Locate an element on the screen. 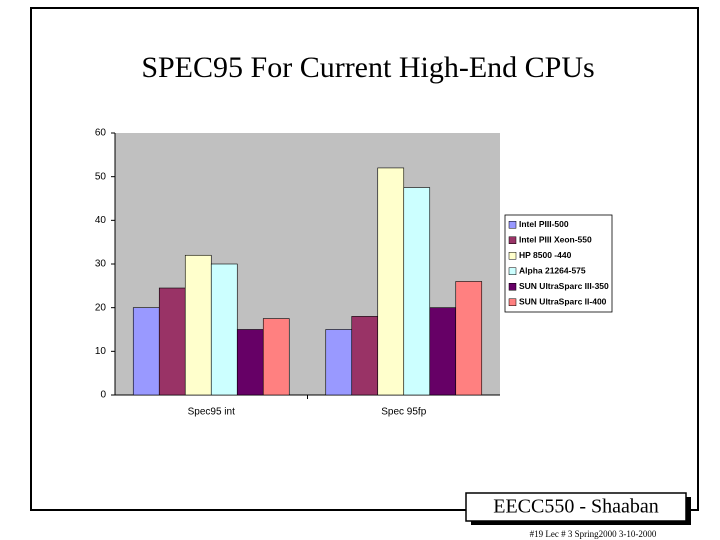 The height and width of the screenshot is (540, 720). y-tick-label: 10 is located at coordinates (101, 351).